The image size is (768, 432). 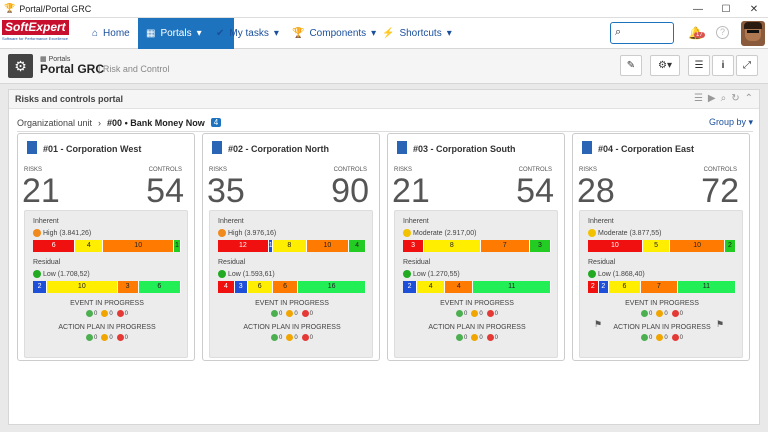 What do you see at coordinates (226, 191) in the screenshot?
I see `risks-count: 35` at bounding box center [226, 191].